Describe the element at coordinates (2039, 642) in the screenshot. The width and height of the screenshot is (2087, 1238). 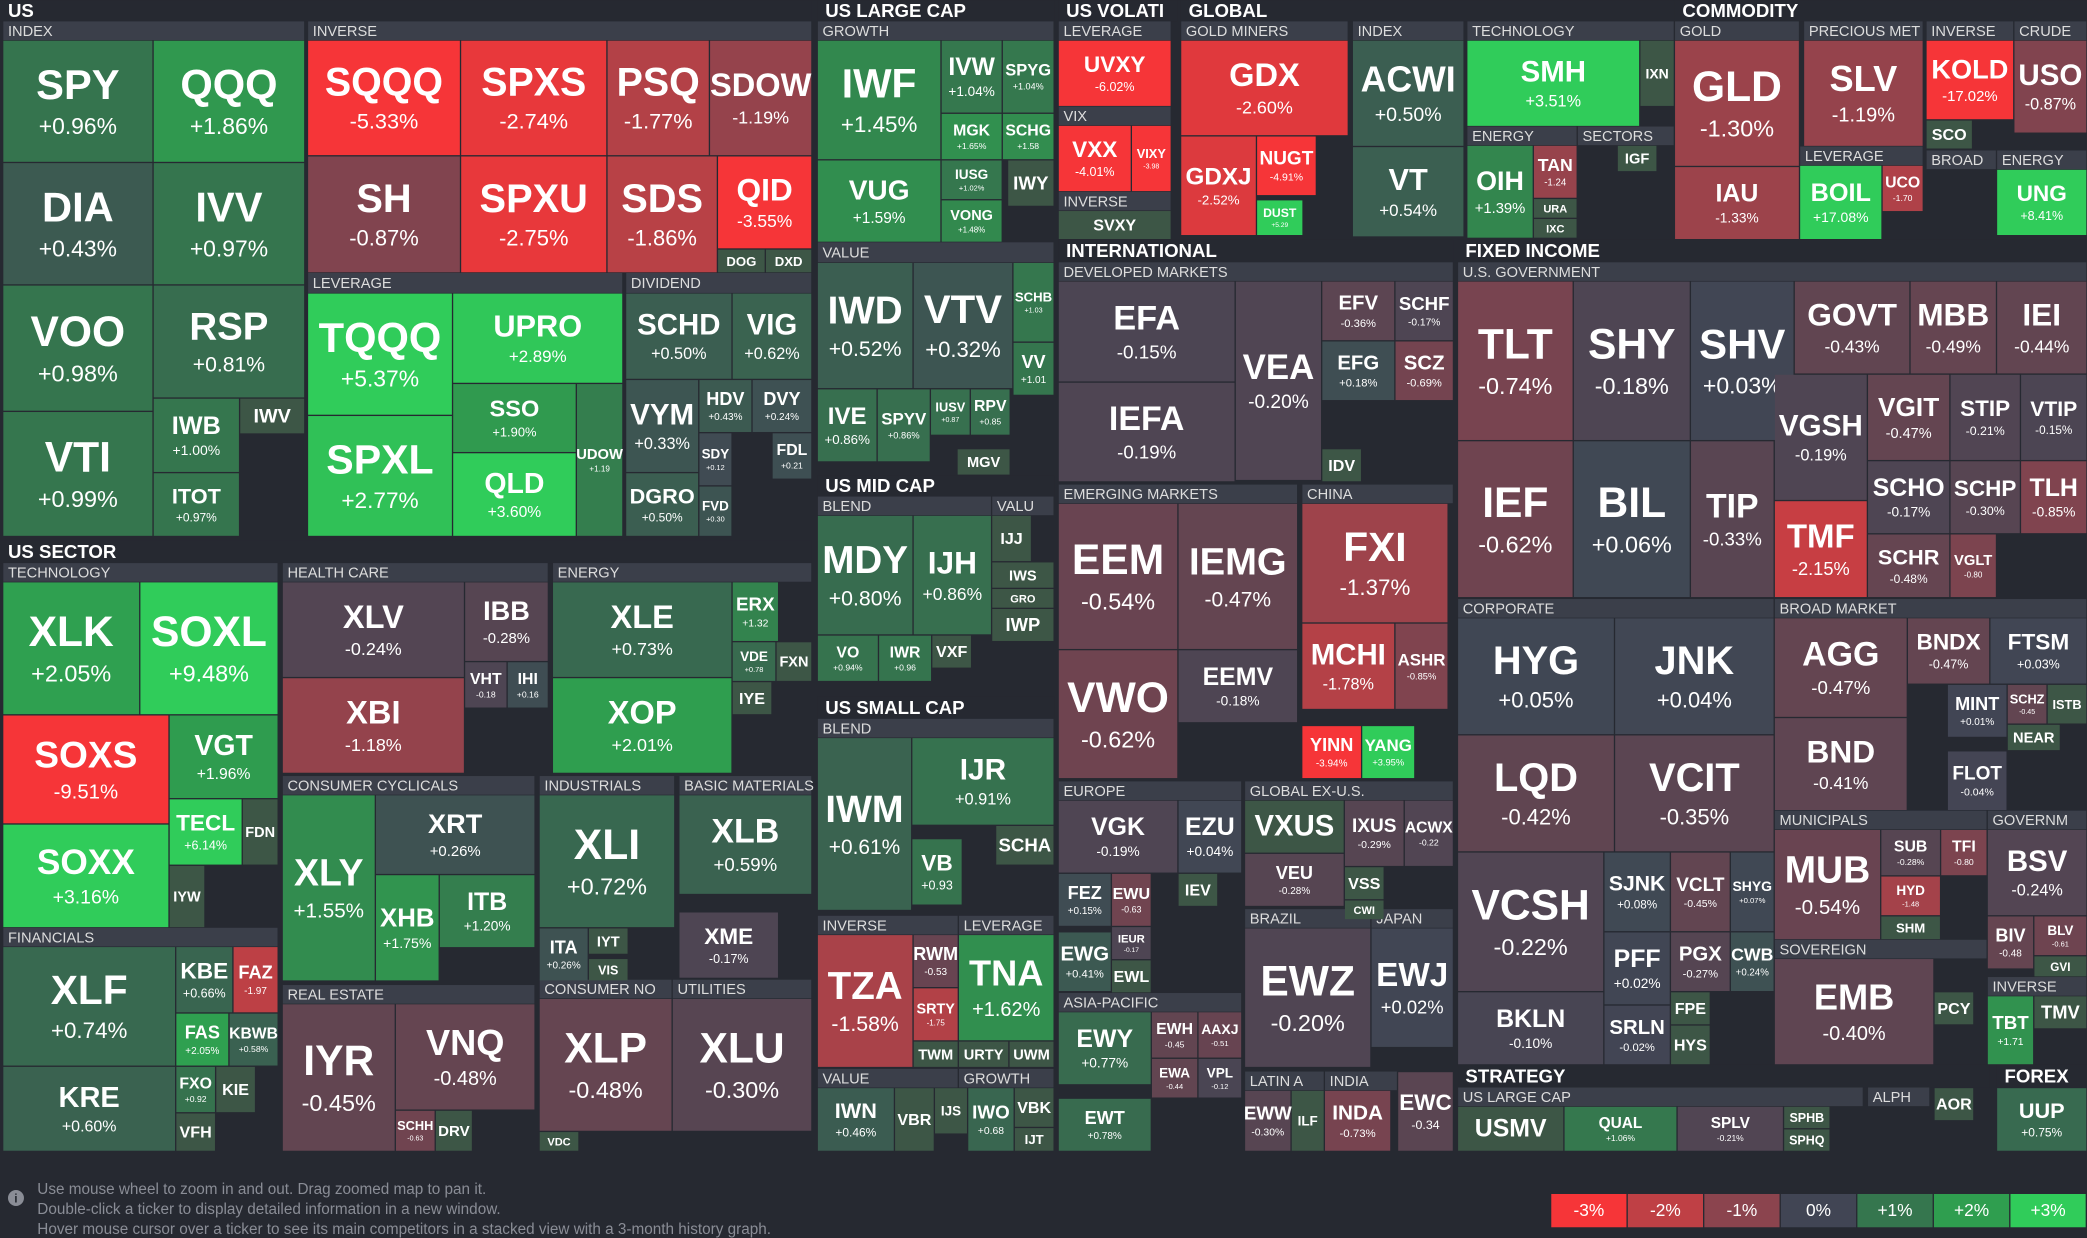
I see `ticker-label: FTSM` at that location.